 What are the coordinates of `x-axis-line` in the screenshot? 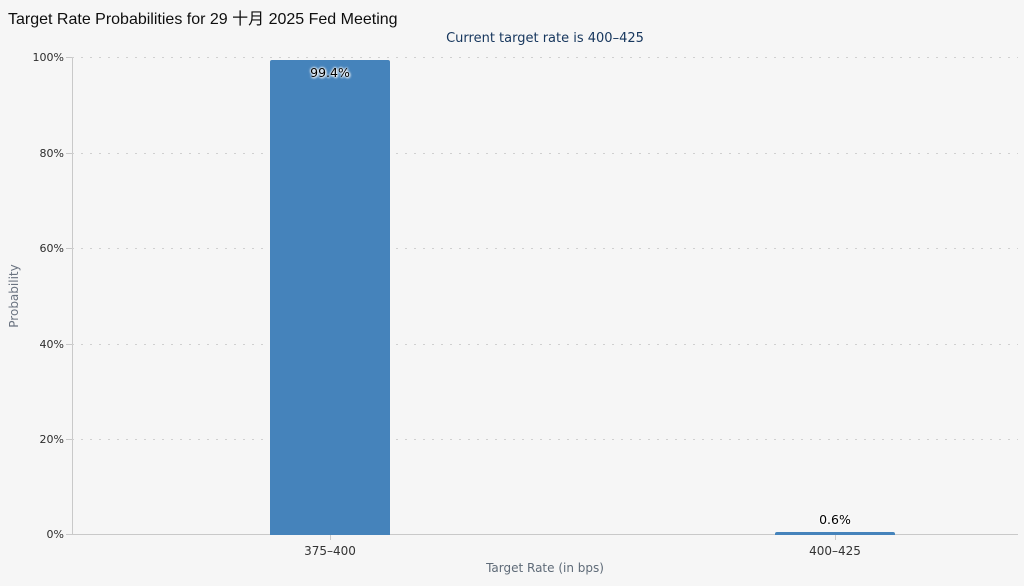 It's located at (545, 534).